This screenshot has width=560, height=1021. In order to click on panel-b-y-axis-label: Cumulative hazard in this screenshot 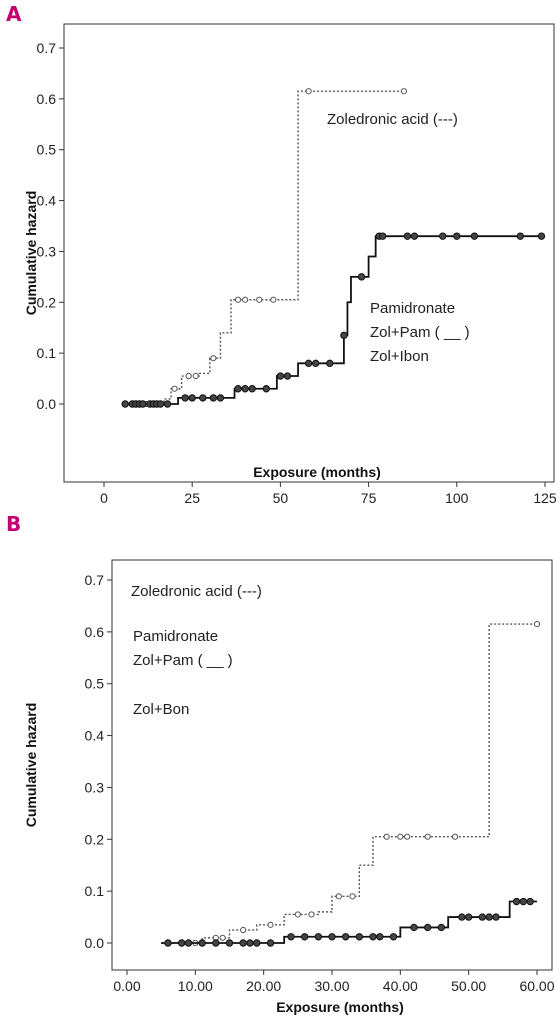, I will do `click(31, 765)`.